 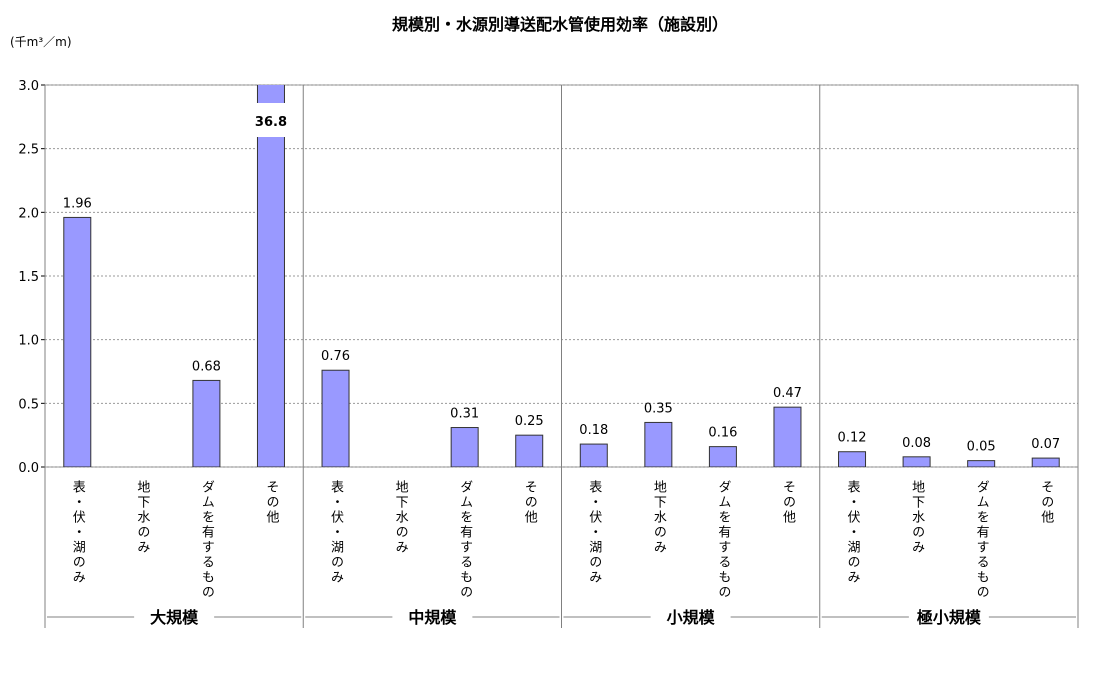 What do you see at coordinates (28, 404) in the screenshot?
I see `y-tick-label: 0.5` at bounding box center [28, 404].